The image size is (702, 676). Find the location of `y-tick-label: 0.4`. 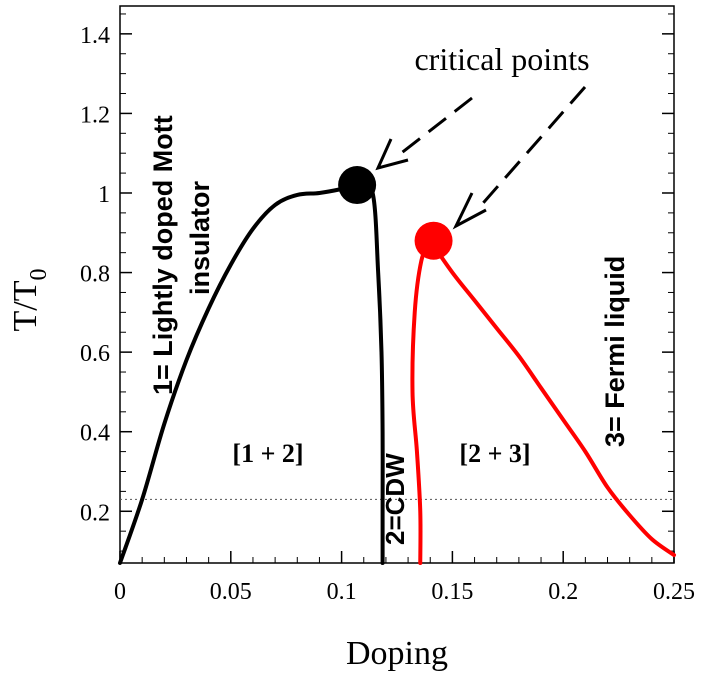

y-tick-label: 0.4 is located at coordinates (95, 434).